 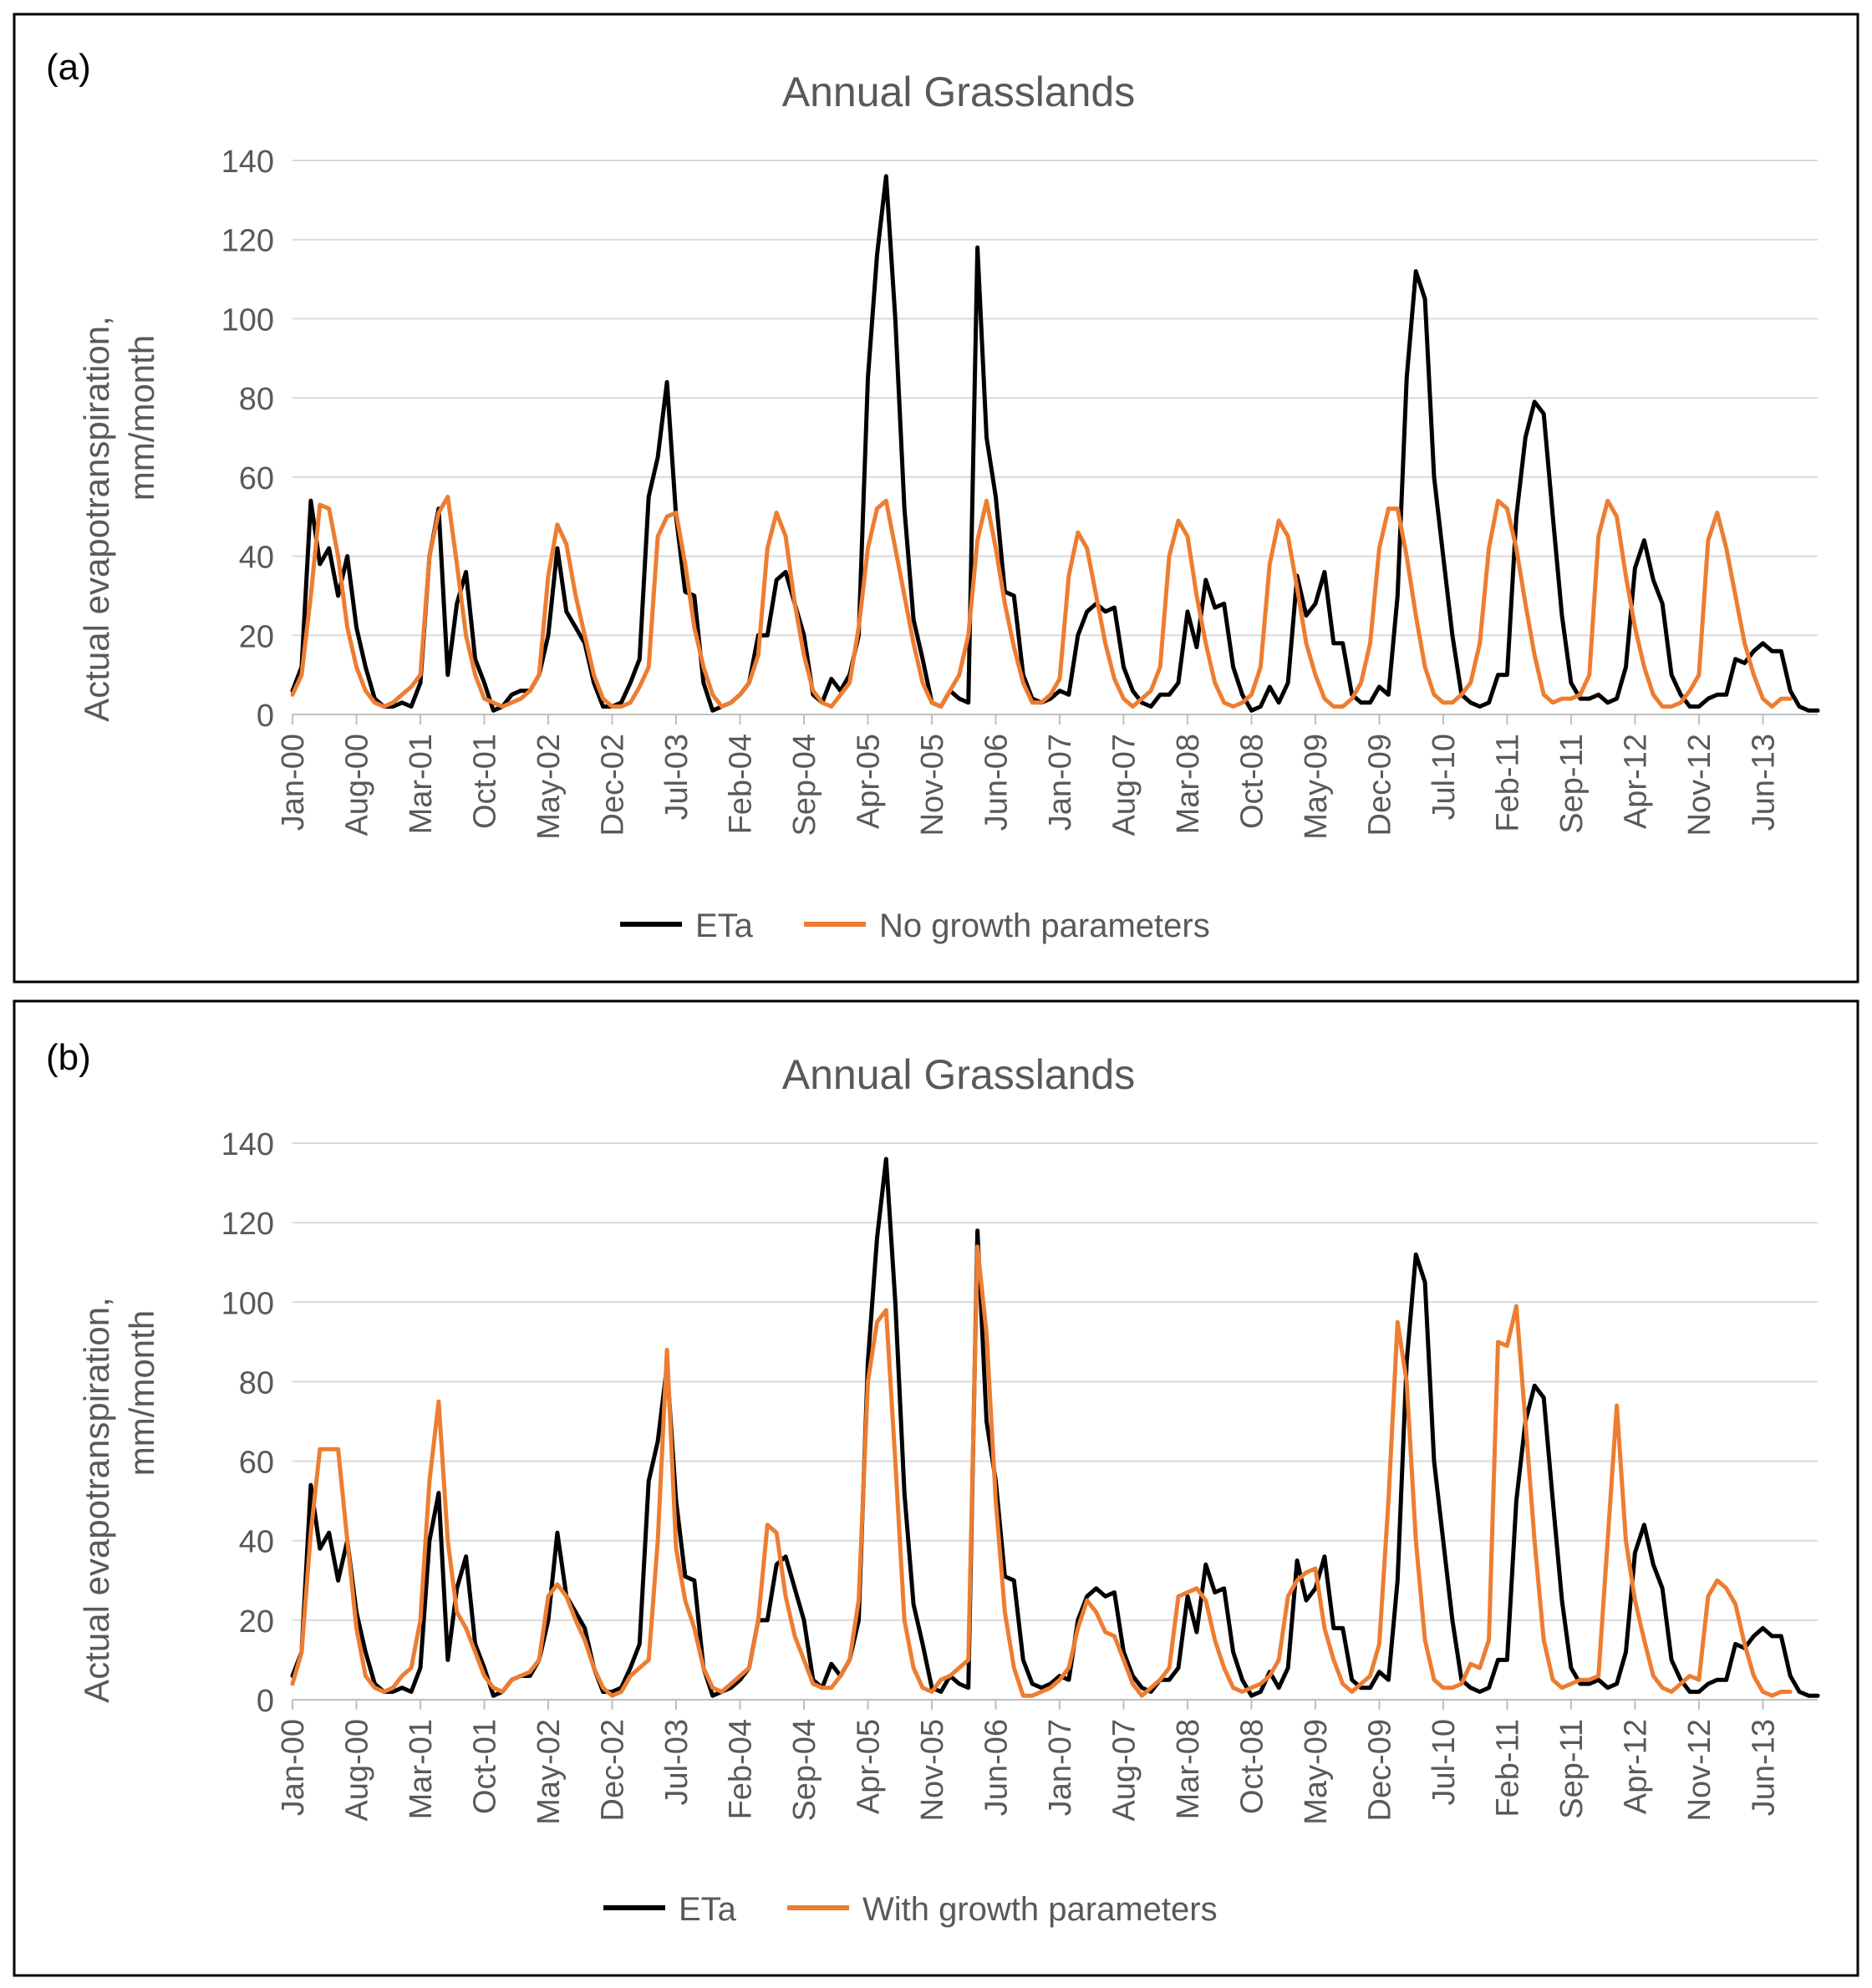 I want to click on panel-b-legend: ETa With growth parameters, so click(x=910, y=1909).